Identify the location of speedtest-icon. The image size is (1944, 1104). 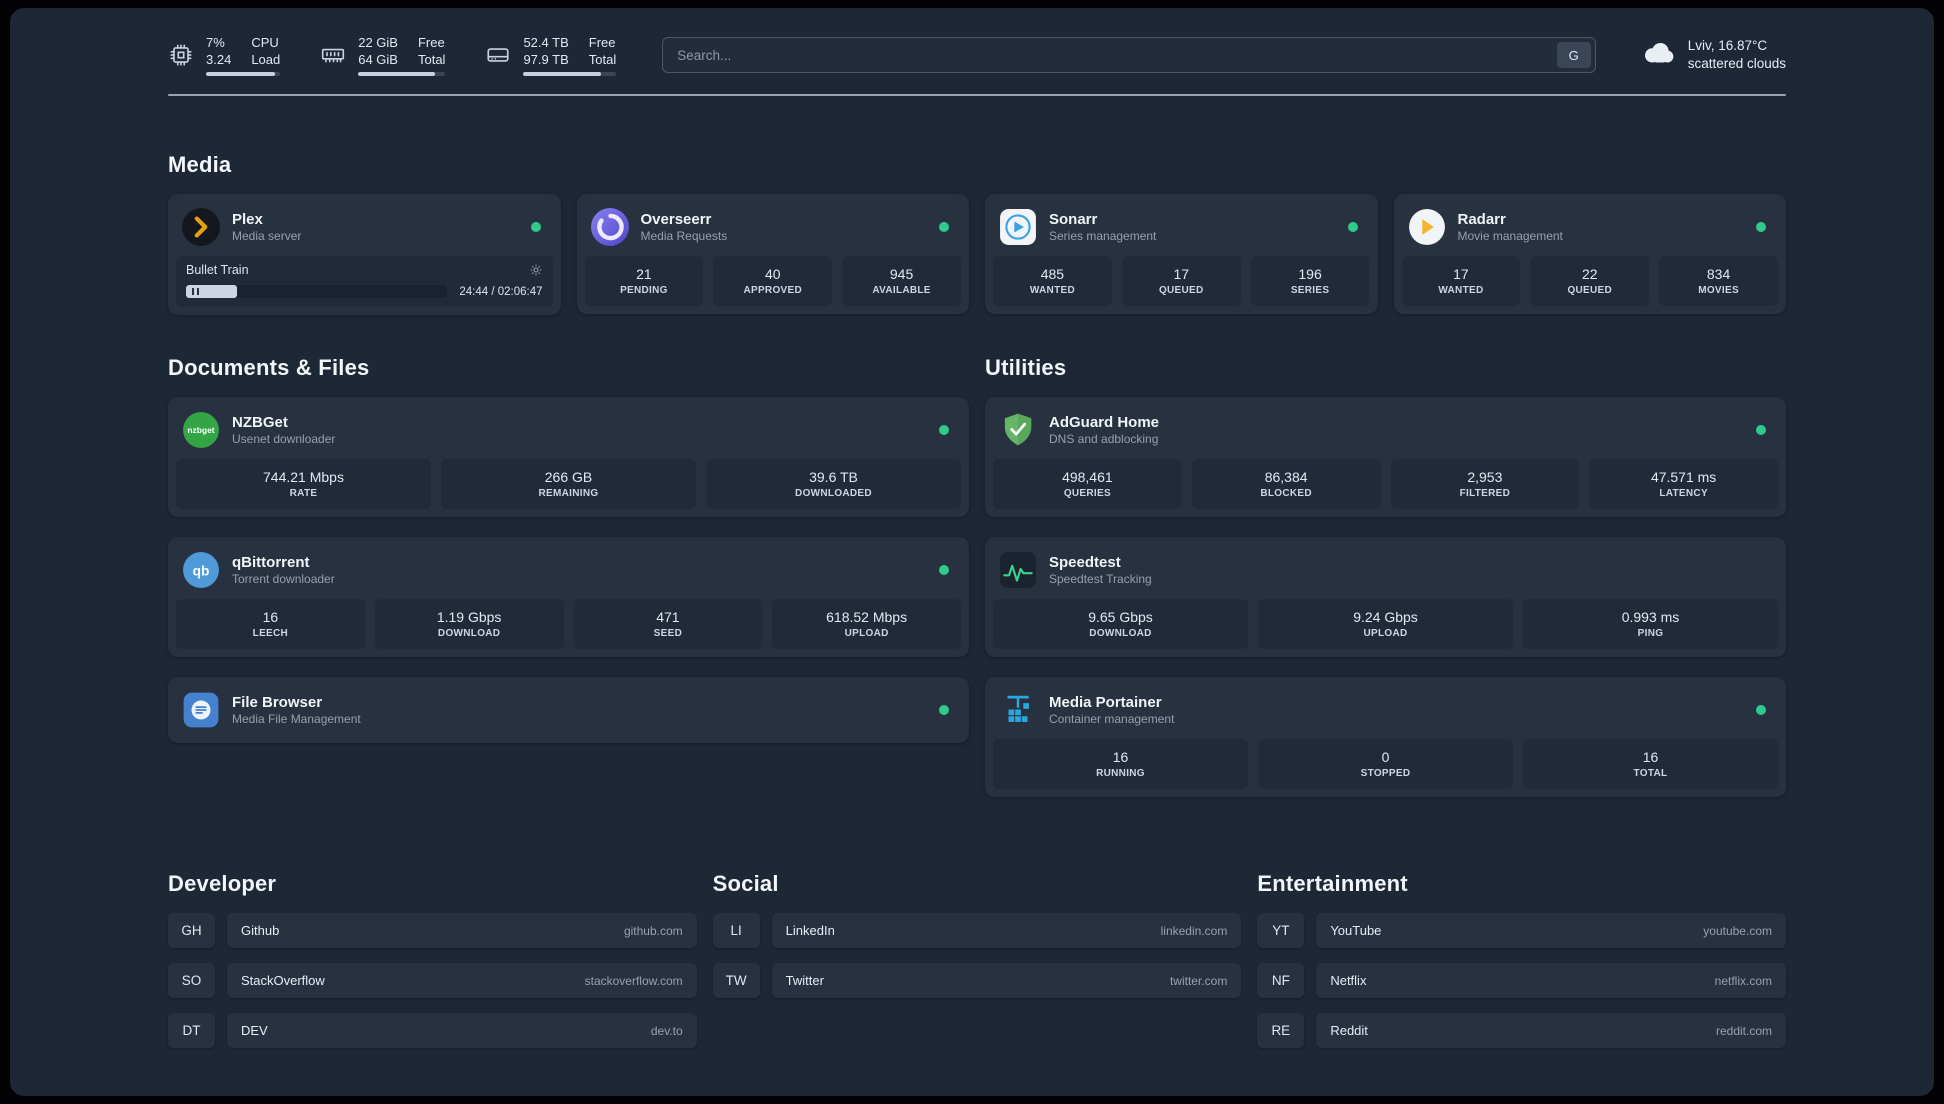
(1018, 570).